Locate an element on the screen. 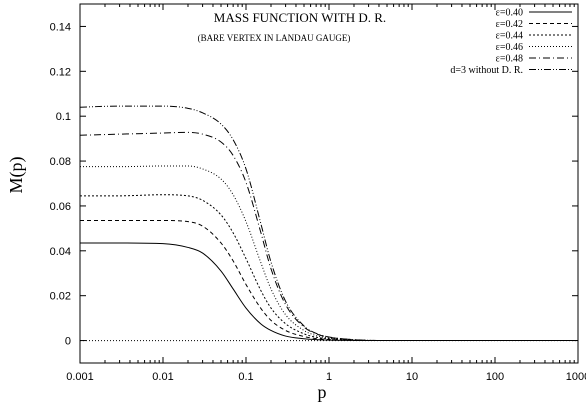  legend-label: ε=0.44 is located at coordinates (509, 36).